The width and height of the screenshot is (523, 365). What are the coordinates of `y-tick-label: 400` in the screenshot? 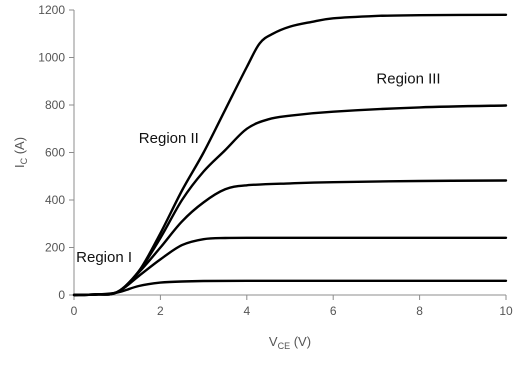 It's located at (55, 200).